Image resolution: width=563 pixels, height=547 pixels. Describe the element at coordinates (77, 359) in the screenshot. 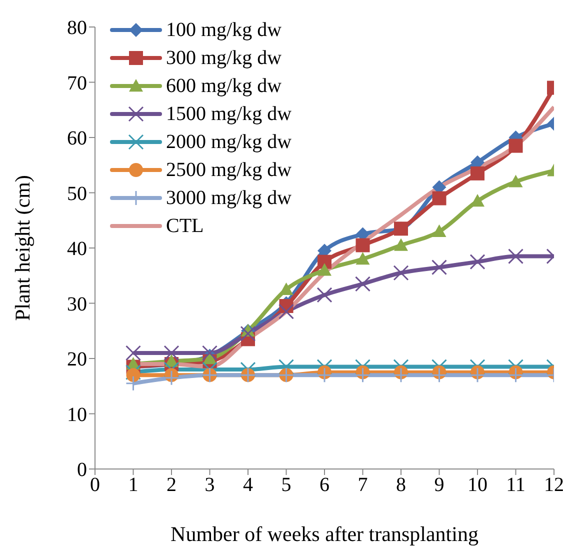

I see `y-tick-label: 20` at that location.